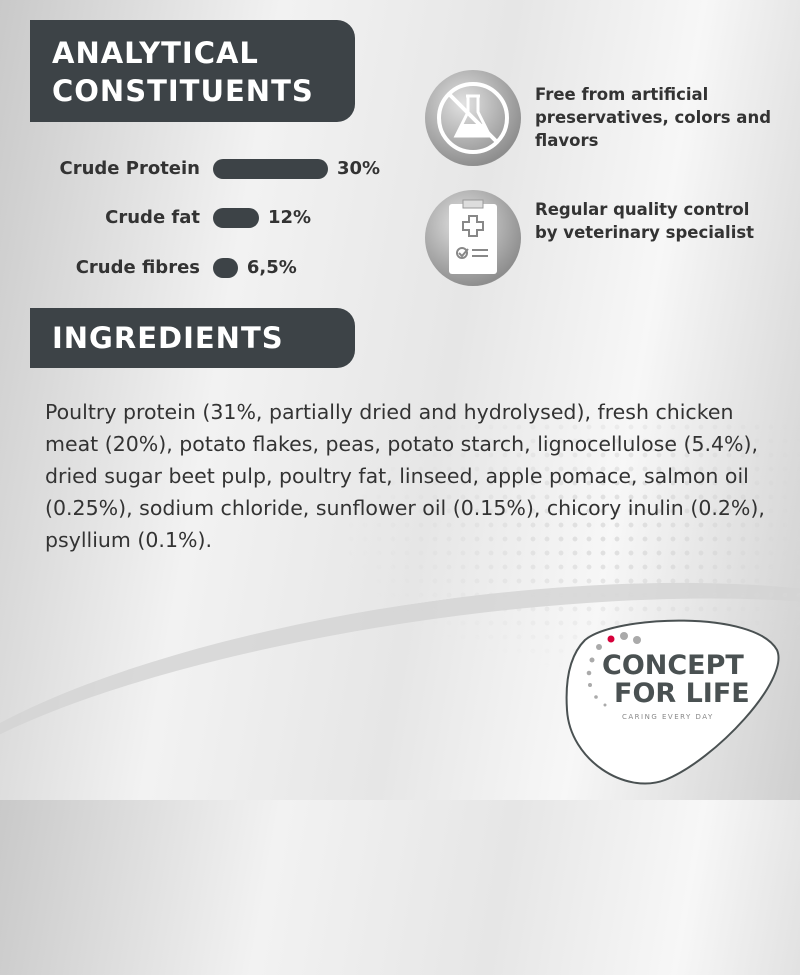 Image resolution: width=800 pixels, height=975 pixels. I want to click on constituent-label: Crude fibres, so click(137, 267).